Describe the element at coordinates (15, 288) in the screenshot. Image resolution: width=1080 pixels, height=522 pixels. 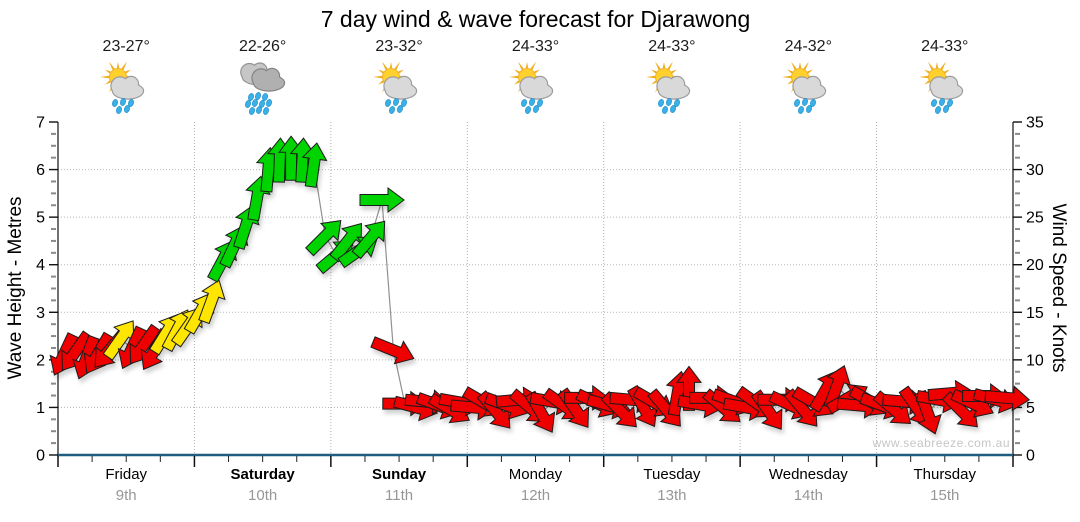
I see `left-axis-label: Wave Height - Metres` at that location.